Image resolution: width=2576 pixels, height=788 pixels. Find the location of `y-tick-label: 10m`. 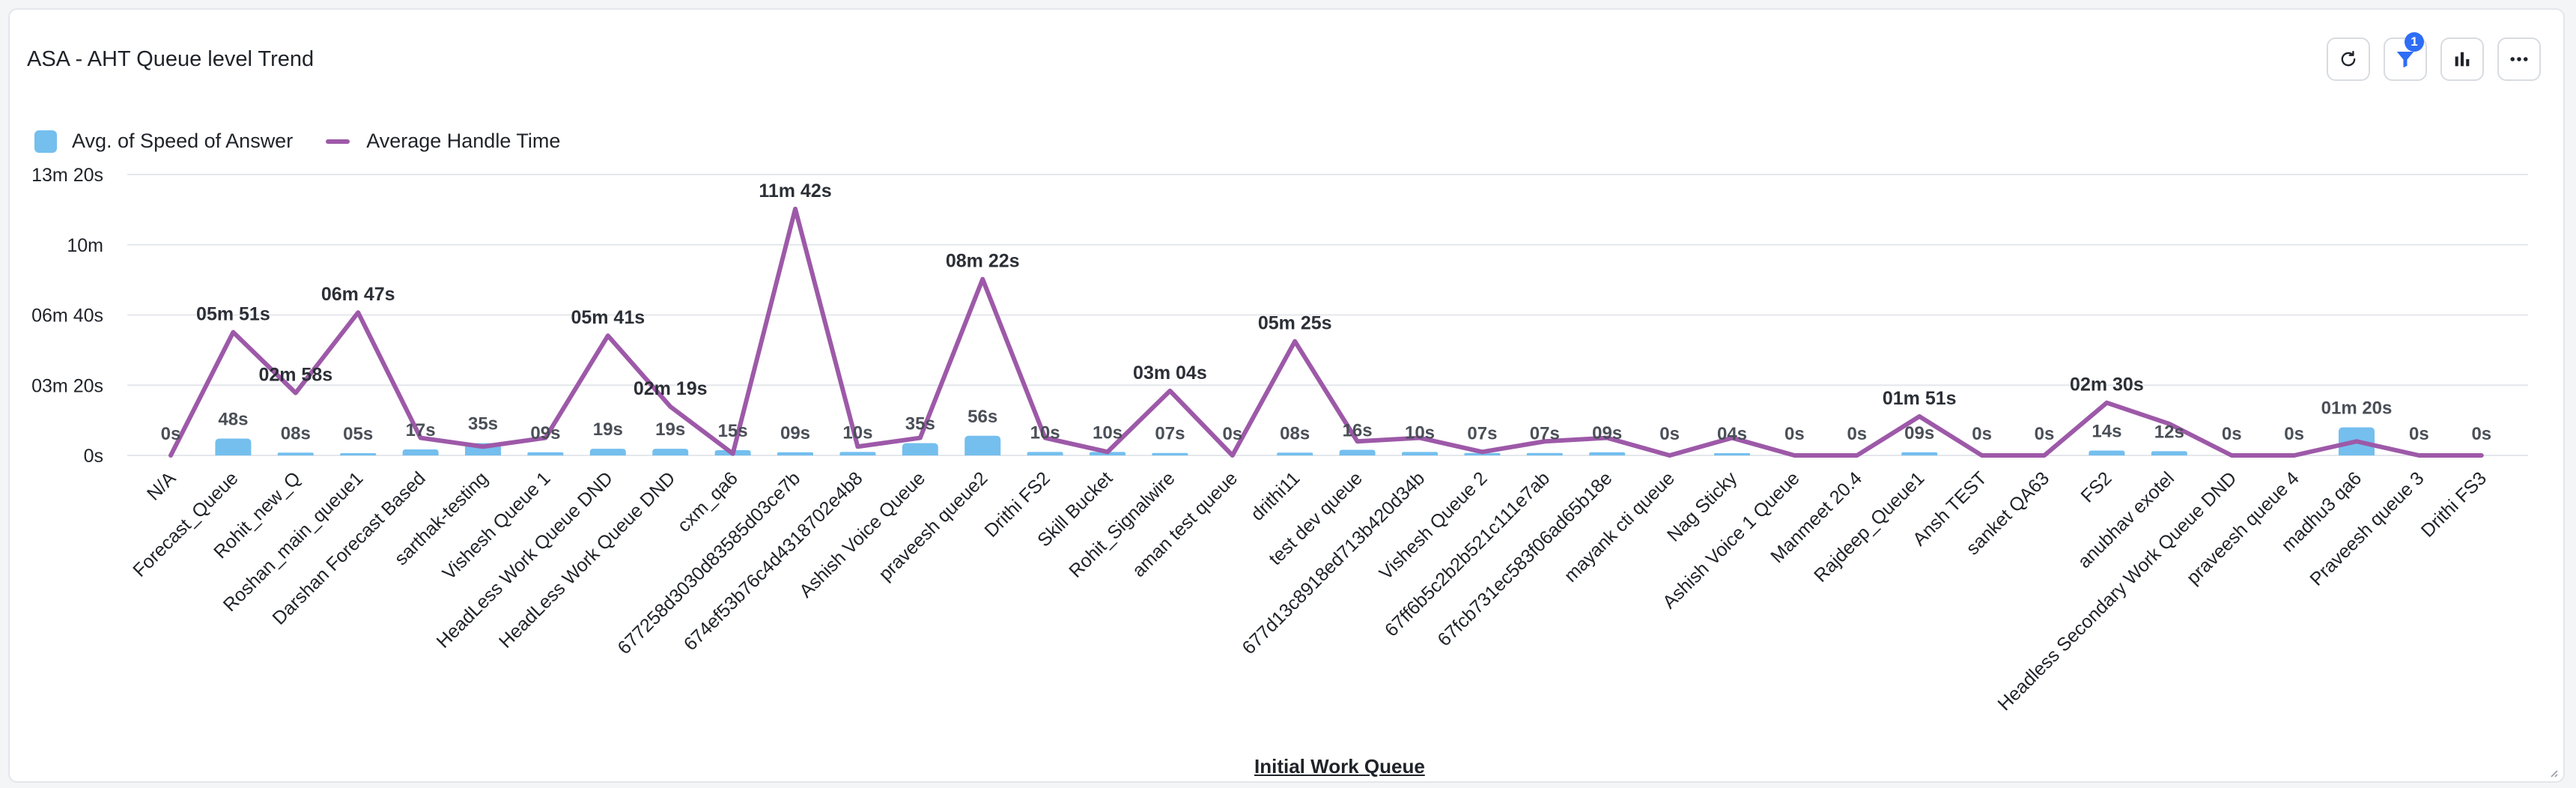

y-tick-label: 10m is located at coordinates (85, 245).